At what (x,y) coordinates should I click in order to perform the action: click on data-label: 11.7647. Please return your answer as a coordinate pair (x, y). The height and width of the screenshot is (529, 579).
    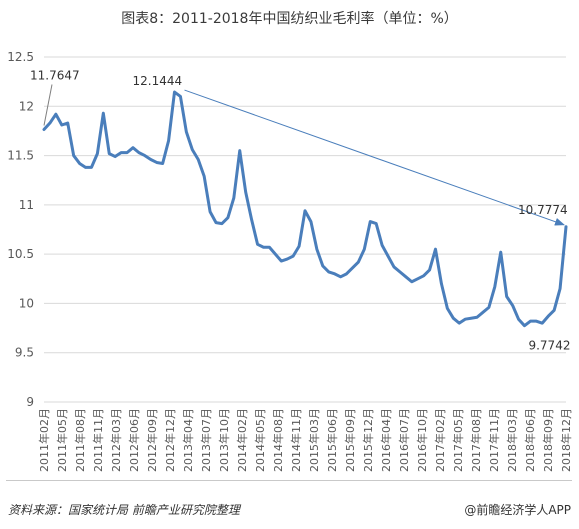
    Looking at the image, I should click on (55, 75).